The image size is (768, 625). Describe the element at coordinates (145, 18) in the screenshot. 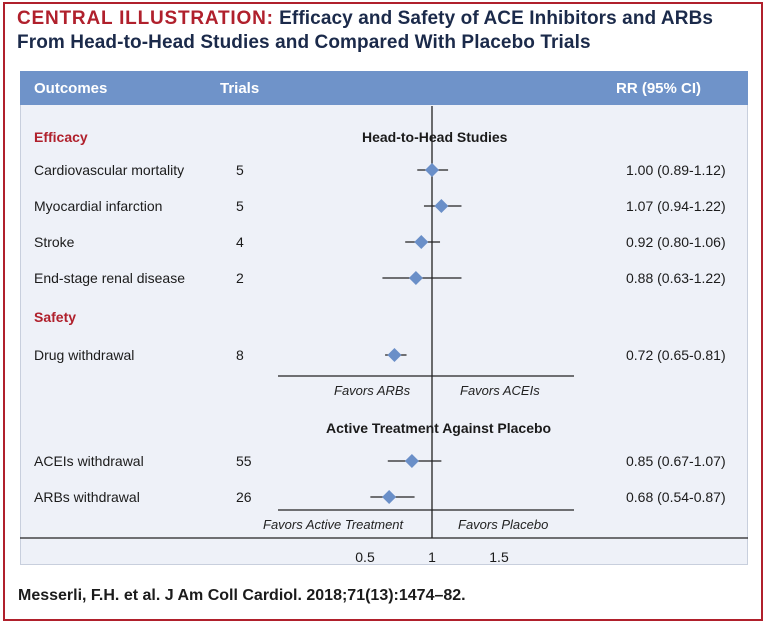

I see `title-kicker: CENTRAL ILLUSTRATION:` at that location.